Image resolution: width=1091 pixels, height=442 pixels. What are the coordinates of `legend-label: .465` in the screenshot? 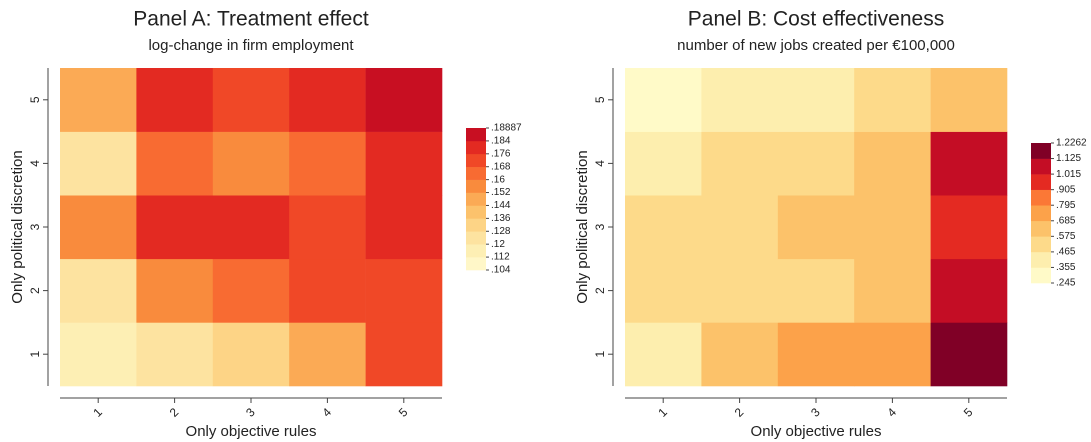 It's located at (1066, 252).